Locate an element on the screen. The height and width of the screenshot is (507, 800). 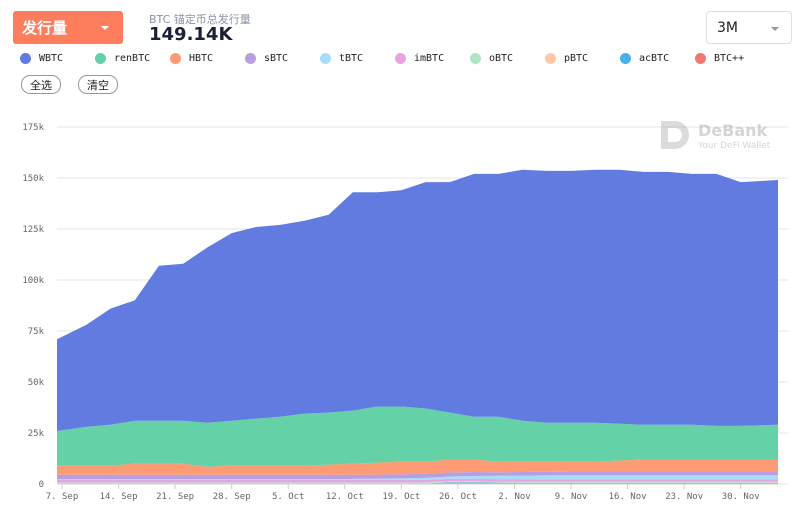
legend-label: tBTC is located at coordinates (351, 58).